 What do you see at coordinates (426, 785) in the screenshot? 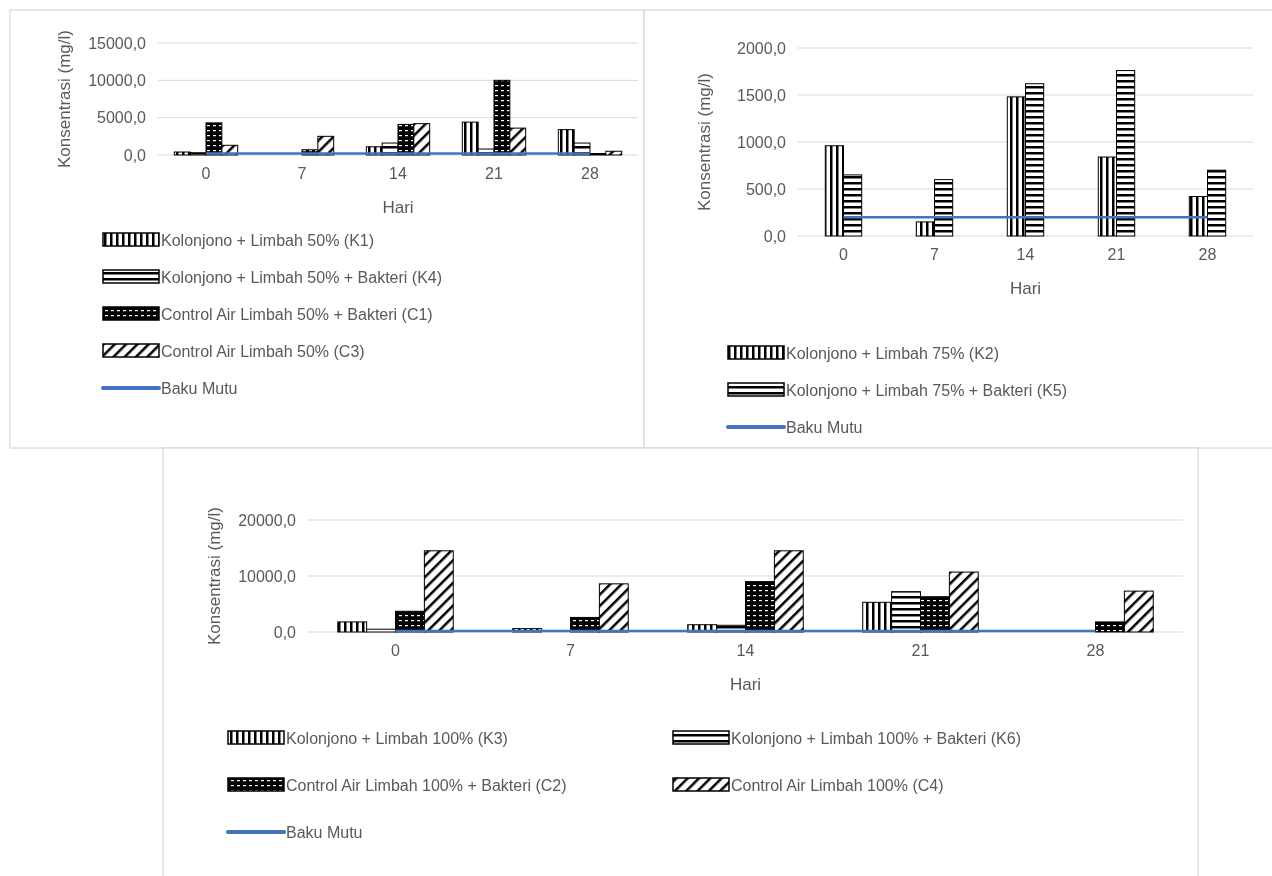
I see `legend-label: Control Air Limbah 100% + Bakteri (C2)` at bounding box center [426, 785].